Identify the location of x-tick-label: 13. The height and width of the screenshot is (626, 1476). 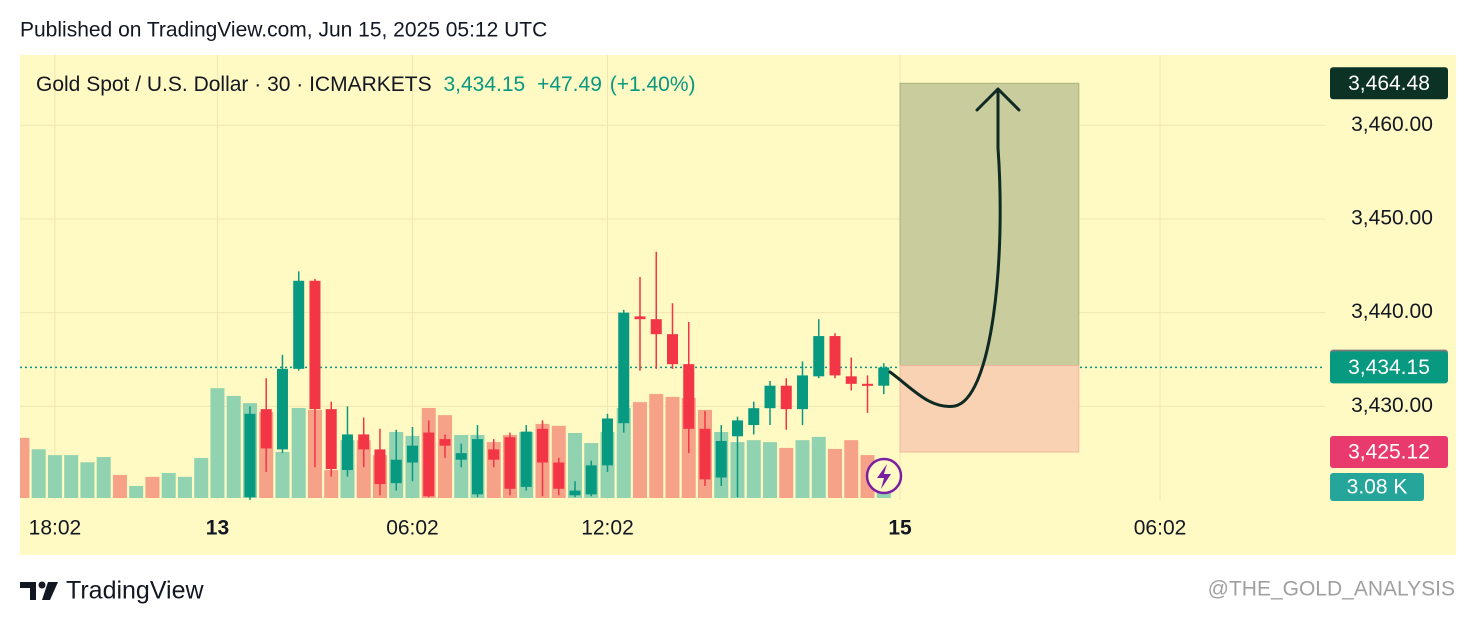
(217, 528).